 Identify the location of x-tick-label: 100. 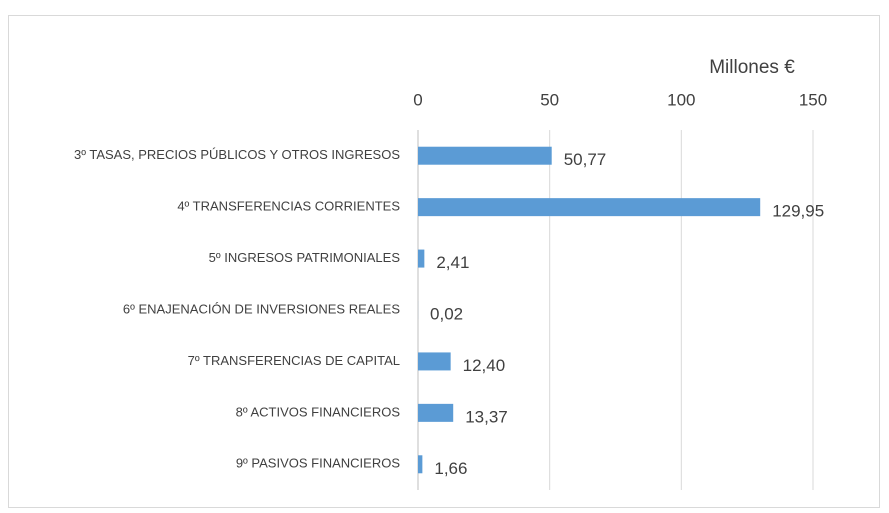
(681, 99).